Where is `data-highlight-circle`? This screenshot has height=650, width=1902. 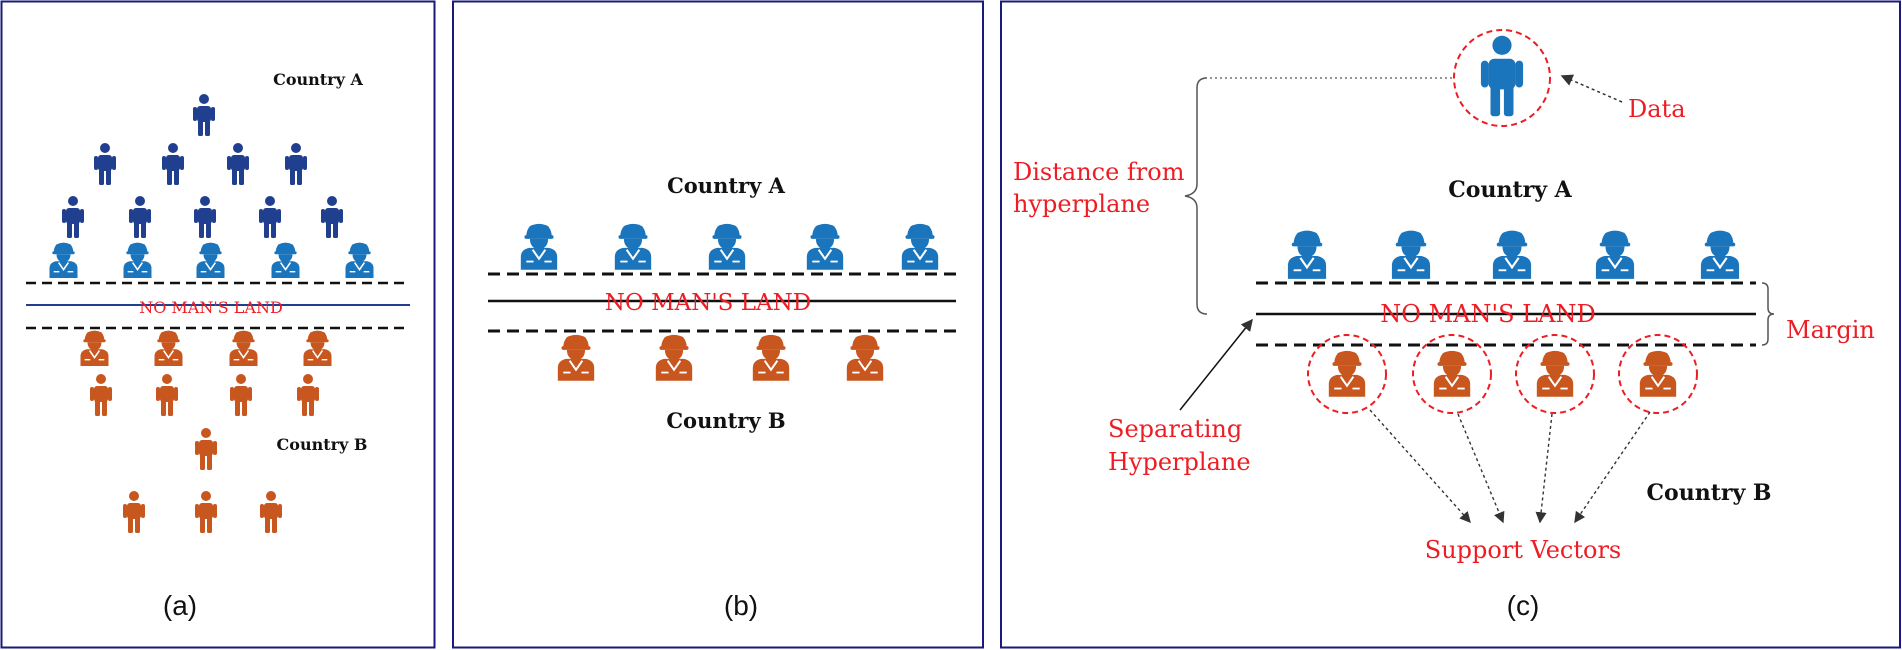 data-highlight-circle is located at coordinates (1502, 78).